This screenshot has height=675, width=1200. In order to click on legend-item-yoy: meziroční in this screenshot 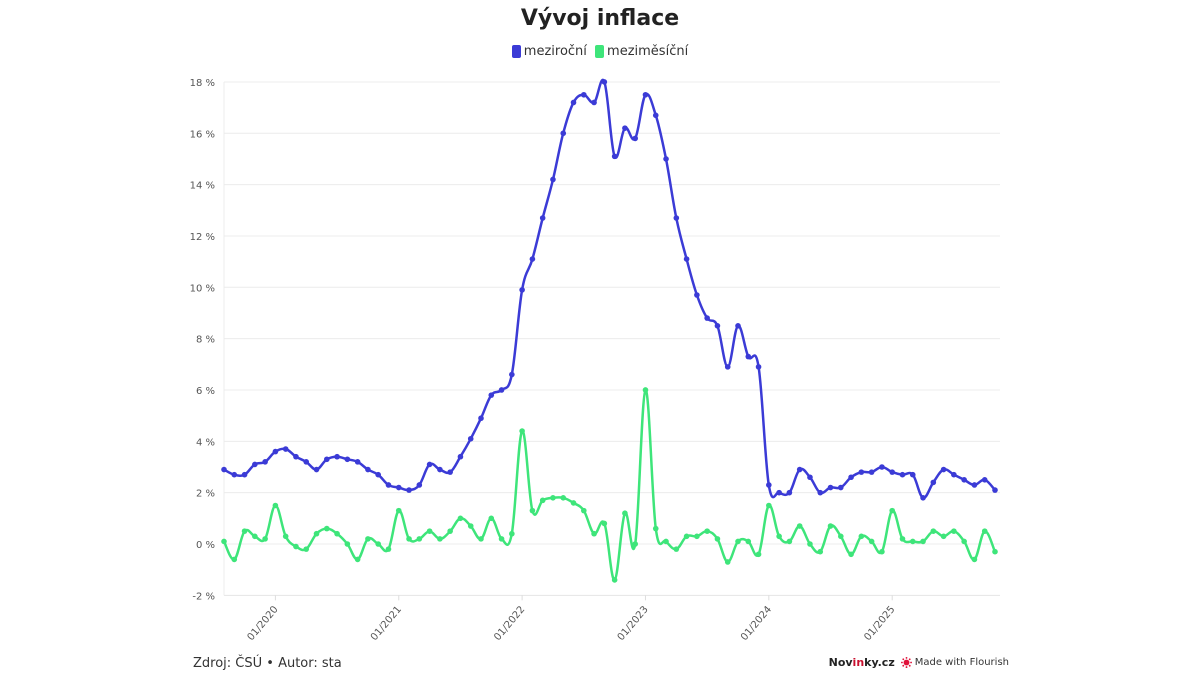, I will do `click(549, 51)`.